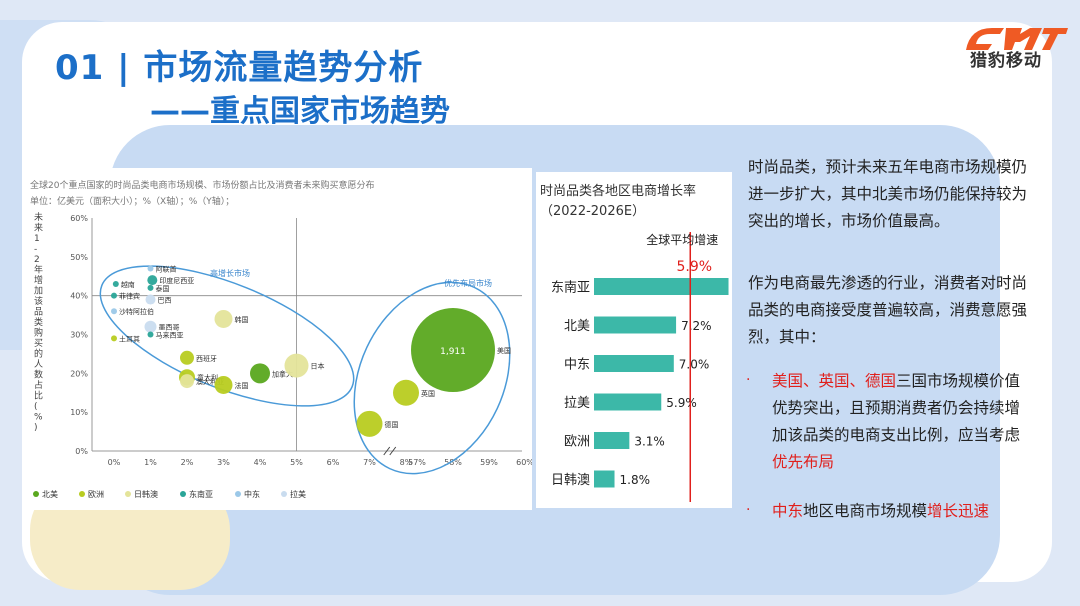  I want to click on bullet2-emphasis: 增长迅速, so click(958, 511).